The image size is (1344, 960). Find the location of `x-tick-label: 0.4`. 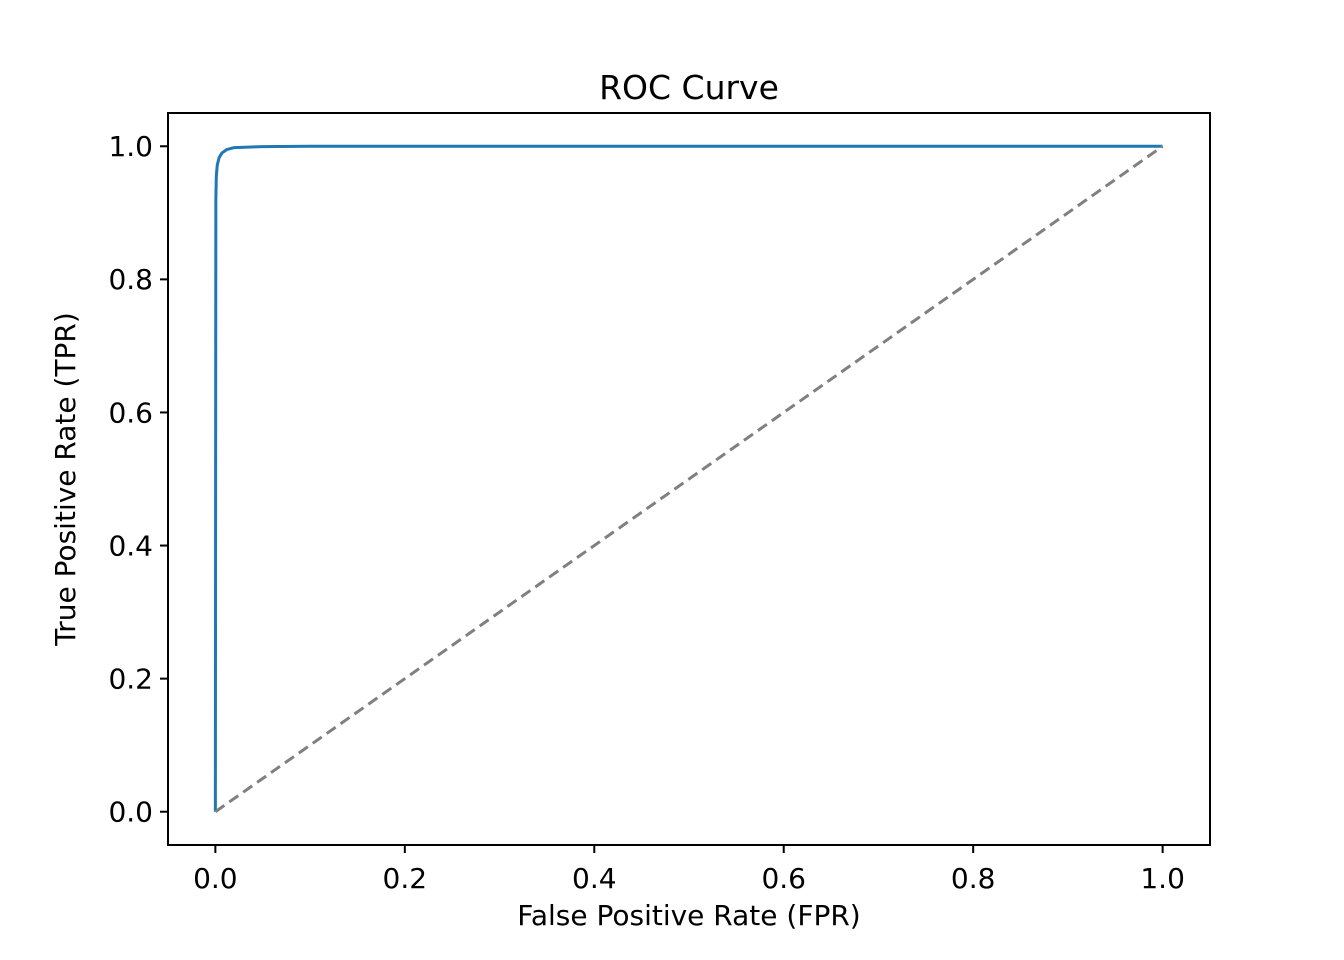

x-tick-label: 0.4 is located at coordinates (594, 878).